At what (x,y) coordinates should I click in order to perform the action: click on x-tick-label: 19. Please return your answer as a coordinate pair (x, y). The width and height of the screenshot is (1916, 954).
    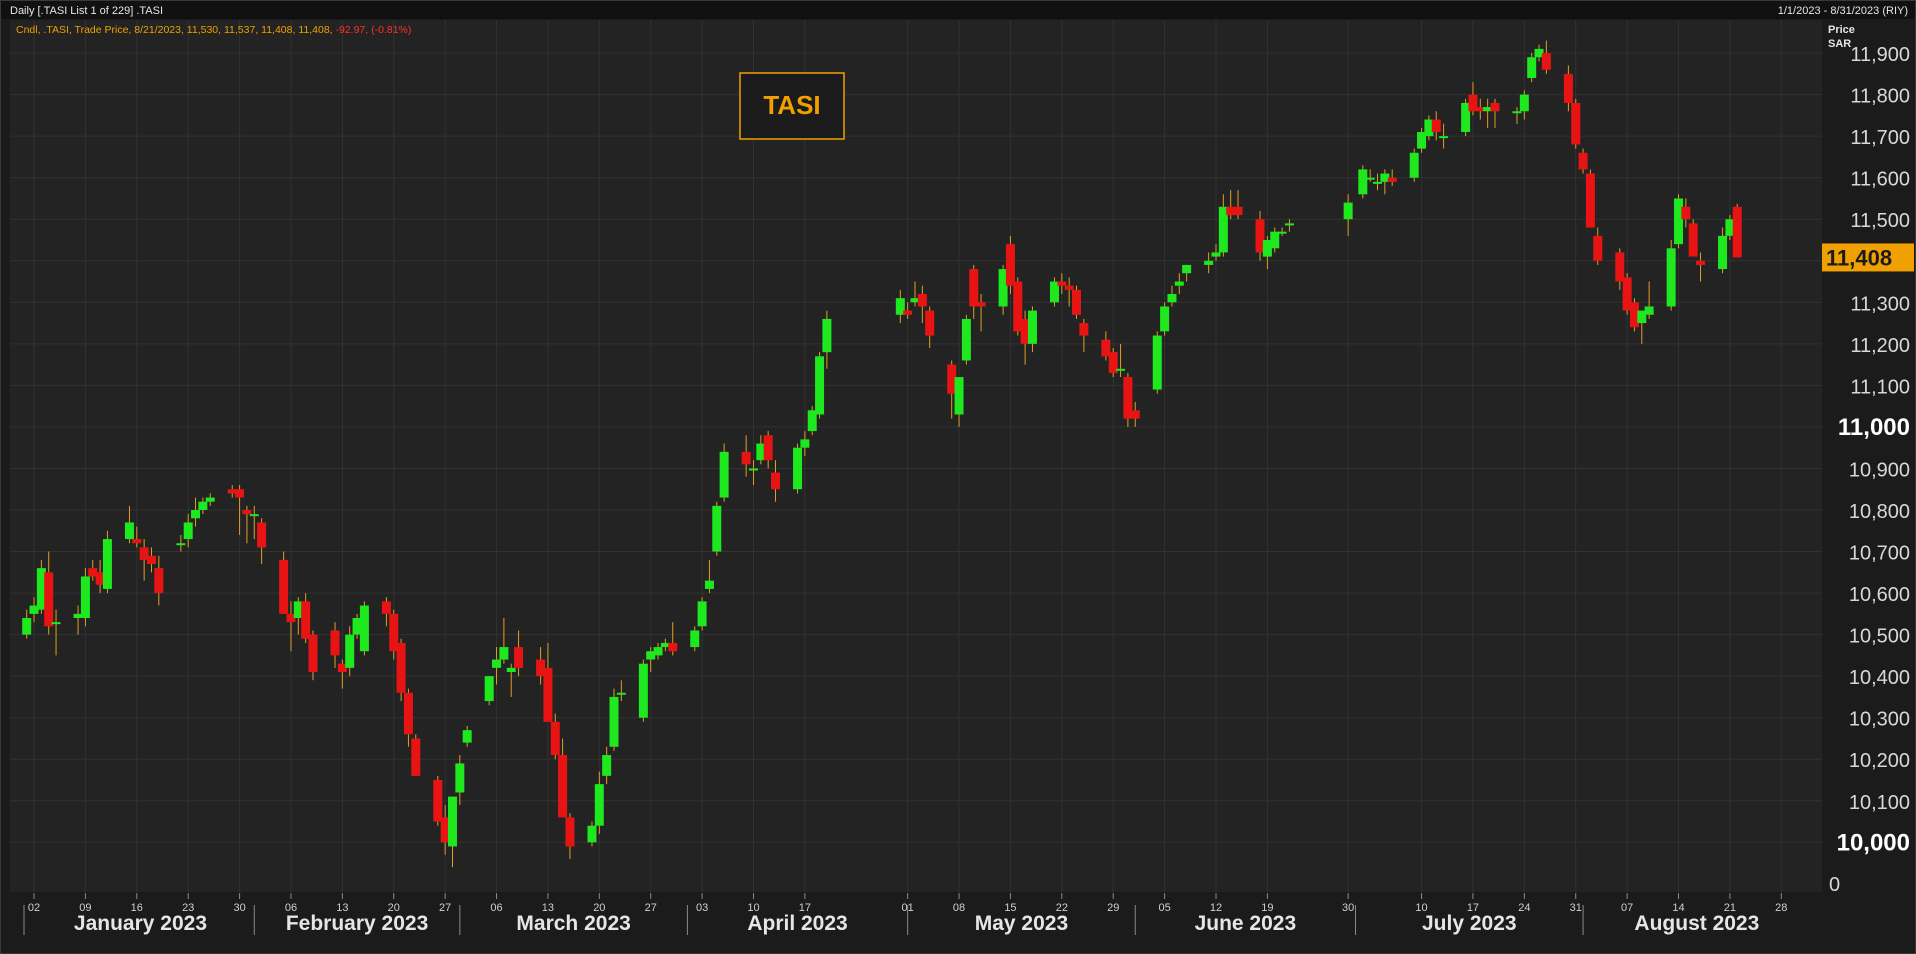
    Looking at the image, I should click on (1267, 908).